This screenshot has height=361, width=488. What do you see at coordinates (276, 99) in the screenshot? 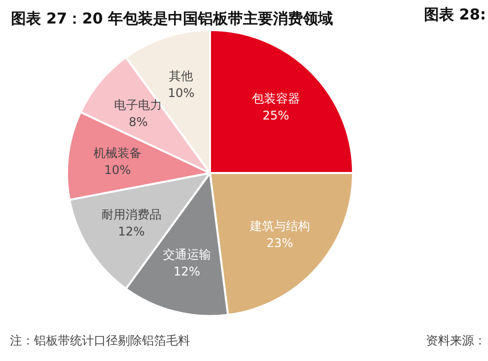
I see `slice-label: 包装容器` at bounding box center [276, 99].